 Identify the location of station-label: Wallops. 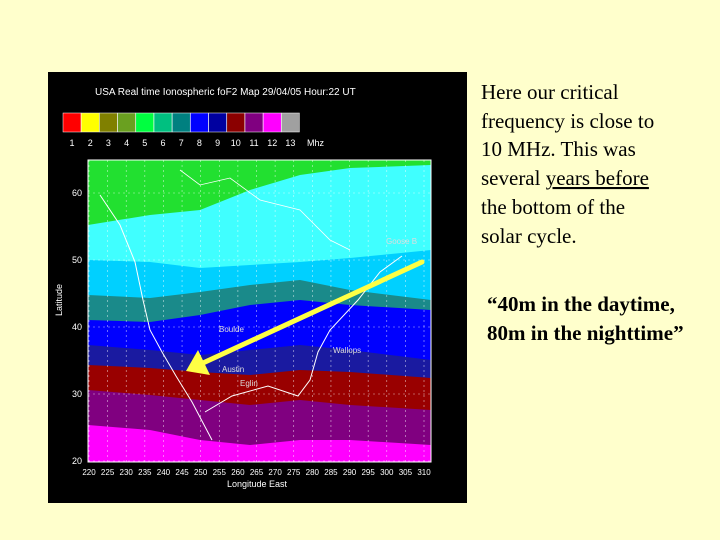
(347, 350).